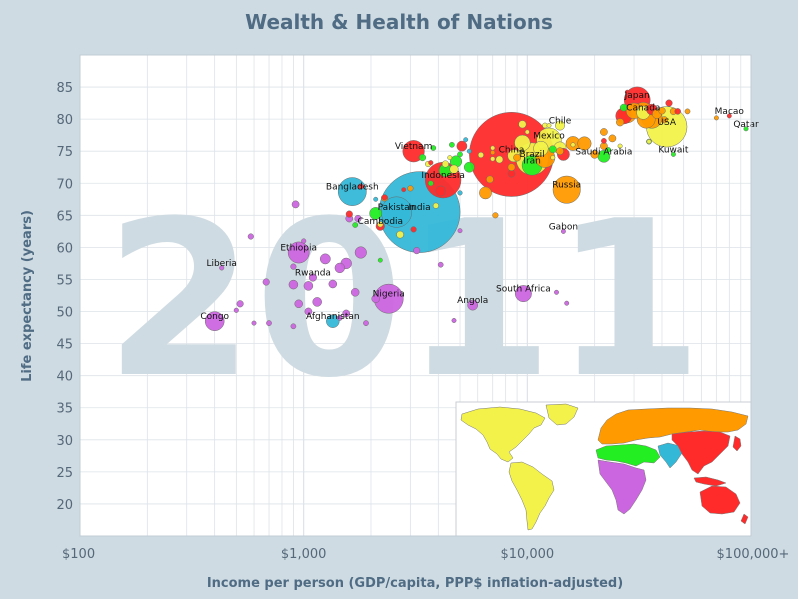 Image resolution: width=798 pixels, height=599 pixels. I want to click on region-legend-map, so click(603, 469).